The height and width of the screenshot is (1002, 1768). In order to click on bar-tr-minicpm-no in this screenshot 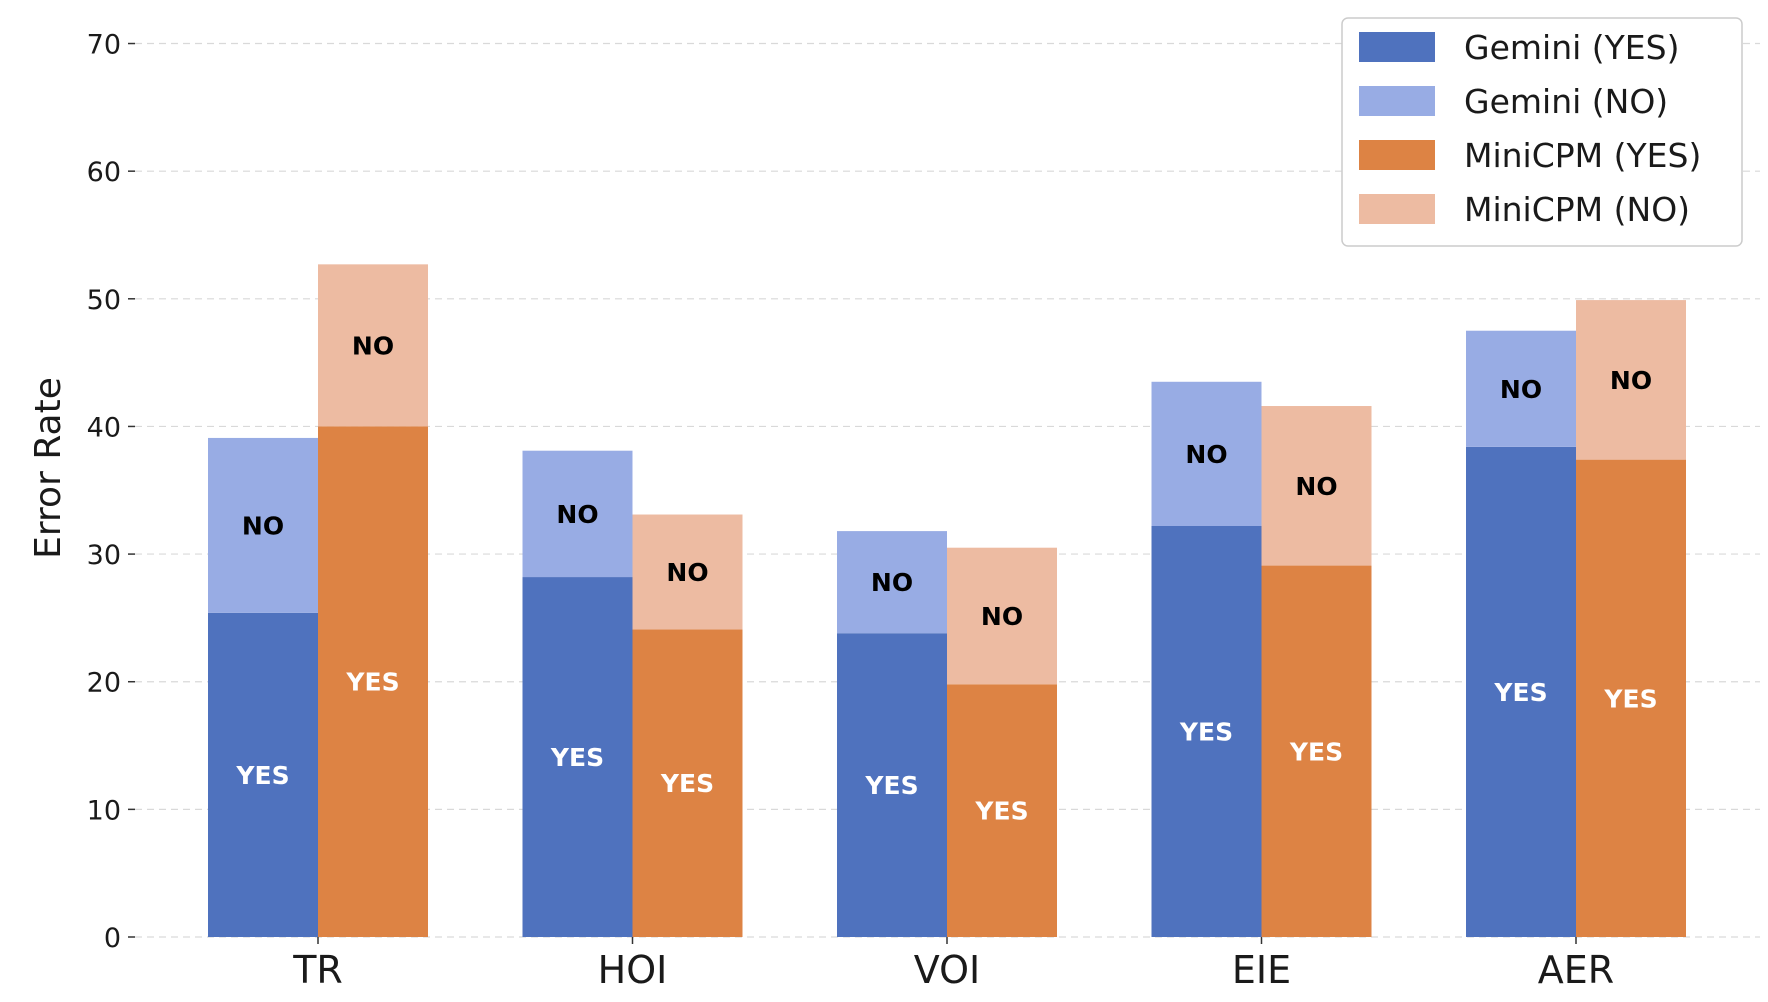, I will do `click(373, 345)`.